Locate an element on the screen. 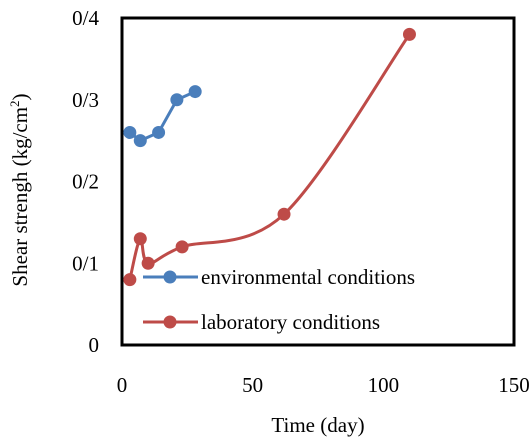 The height and width of the screenshot is (445, 530). legend-item-environmental-conditions: environmental conditions is located at coordinates (279, 277).